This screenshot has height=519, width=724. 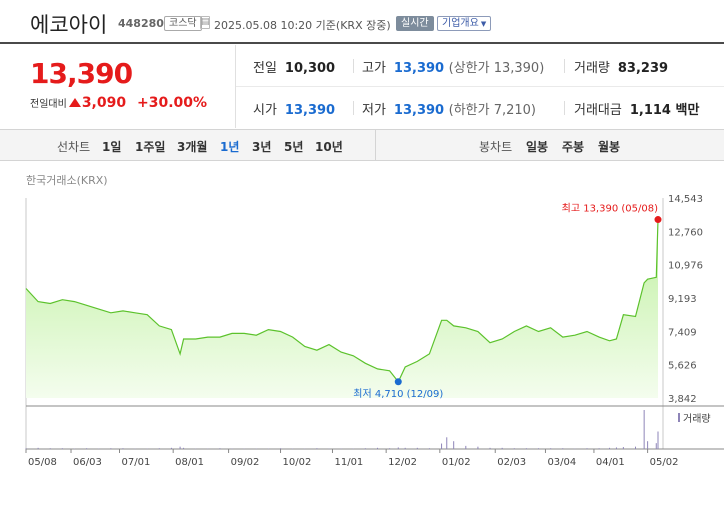 What do you see at coordinates (189, 462) in the screenshot?
I see `x-tick-label: 08/01` at bounding box center [189, 462].